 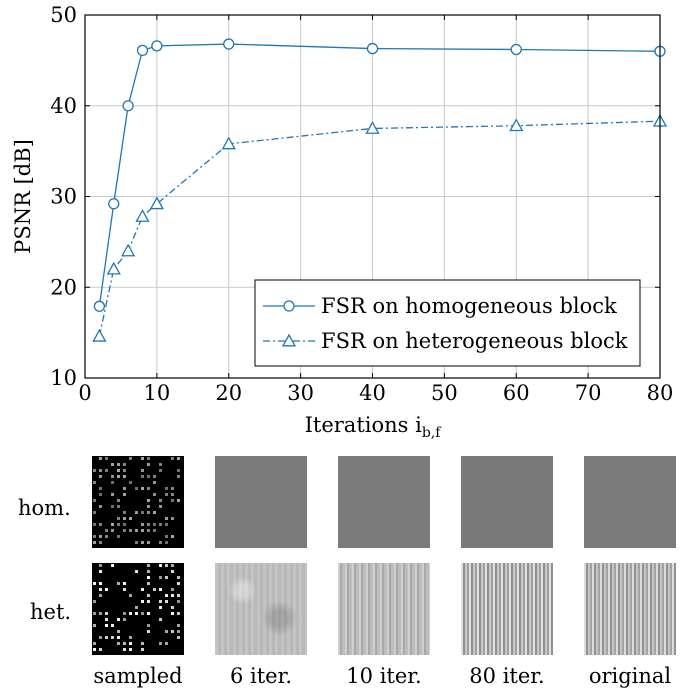 What do you see at coordinates (660, 393) in the screenshot?
I see `x-tick-label: 80` at bounding box center [660, 393].